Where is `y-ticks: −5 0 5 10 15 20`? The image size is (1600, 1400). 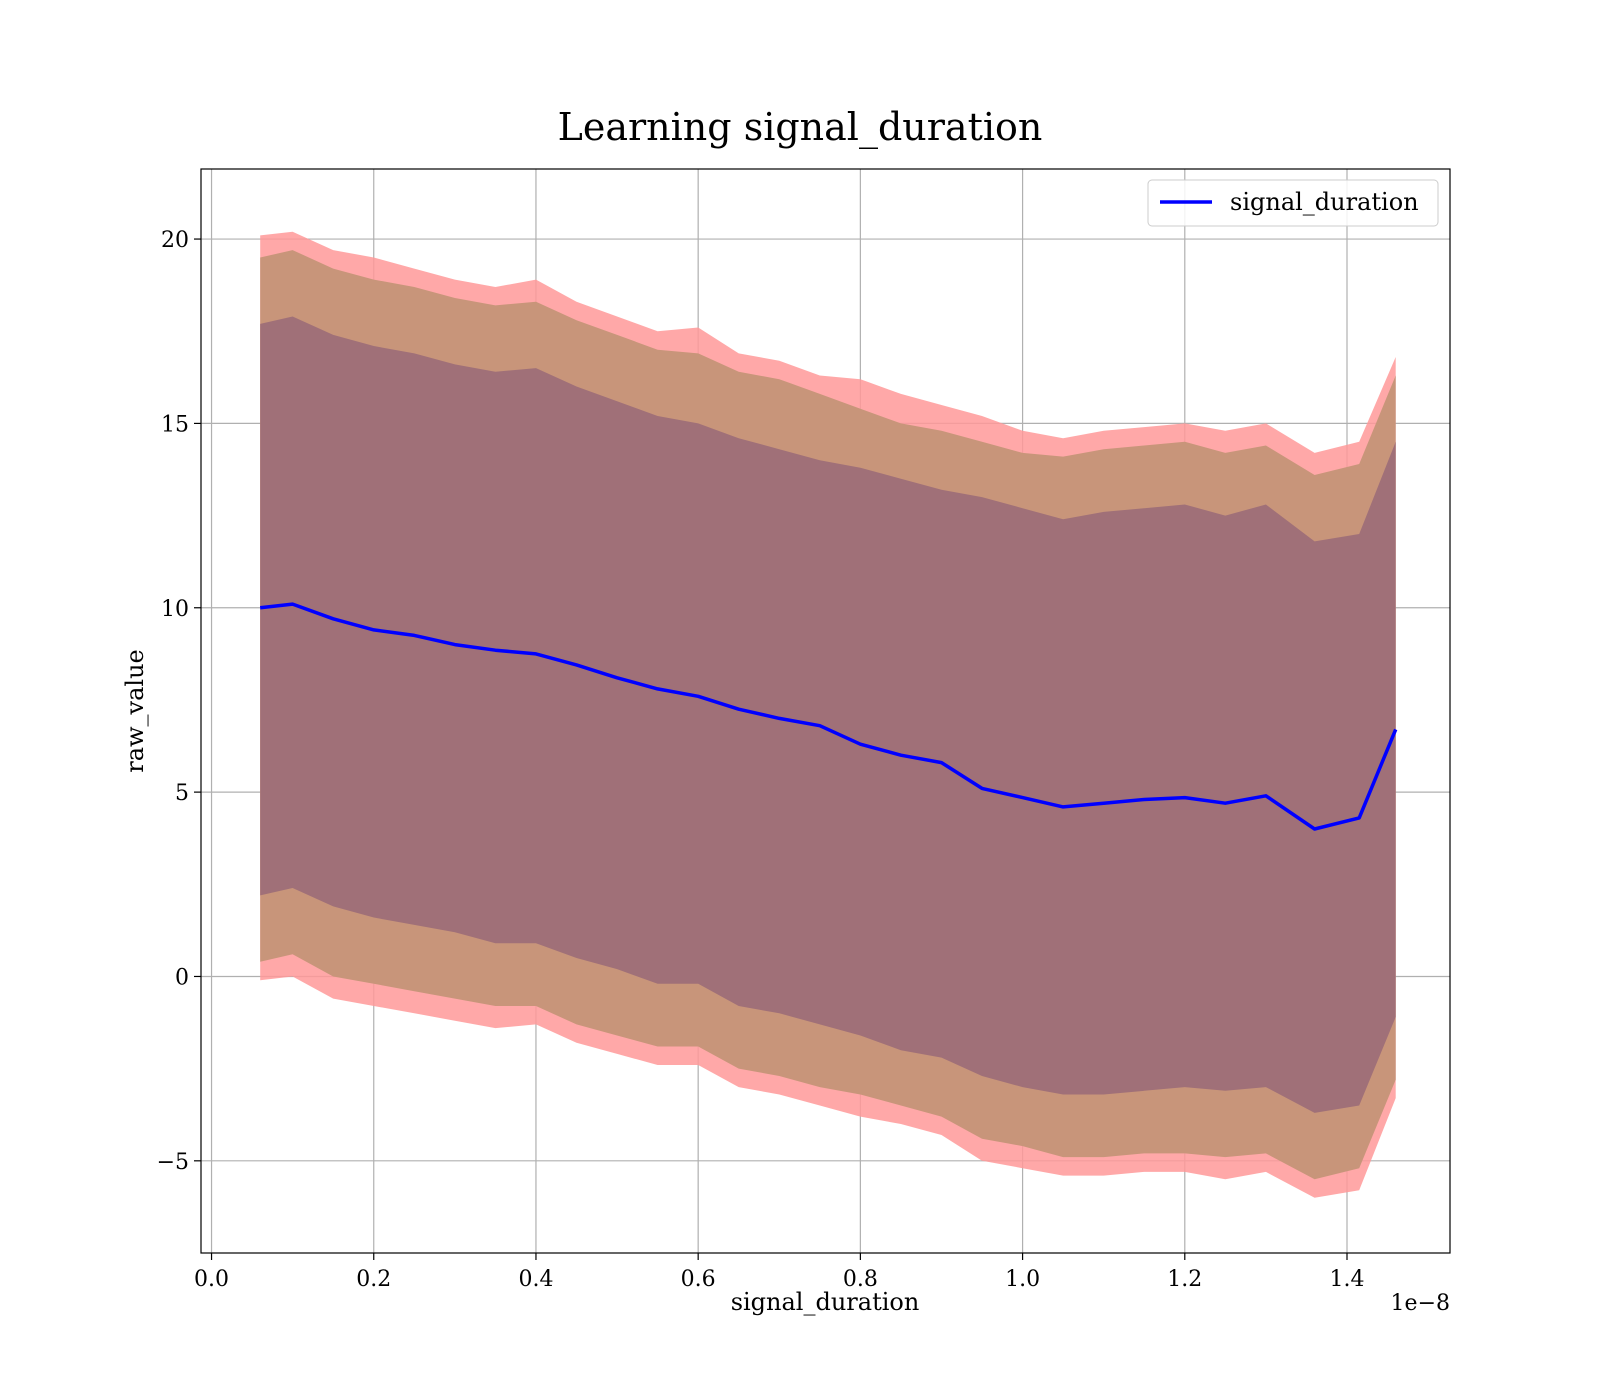
y-ticks: −5 0 5 10 15 20 is located at coordinates (179, 701).